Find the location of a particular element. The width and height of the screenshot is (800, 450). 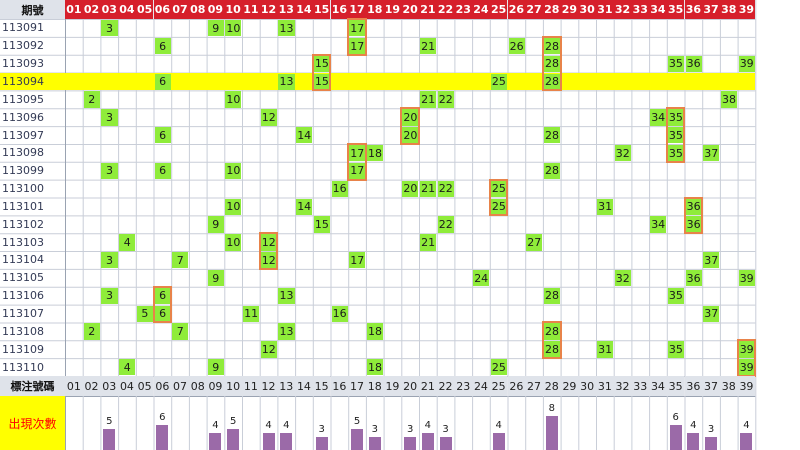

hit-cell: 2 is located at coordinates (91, 331).